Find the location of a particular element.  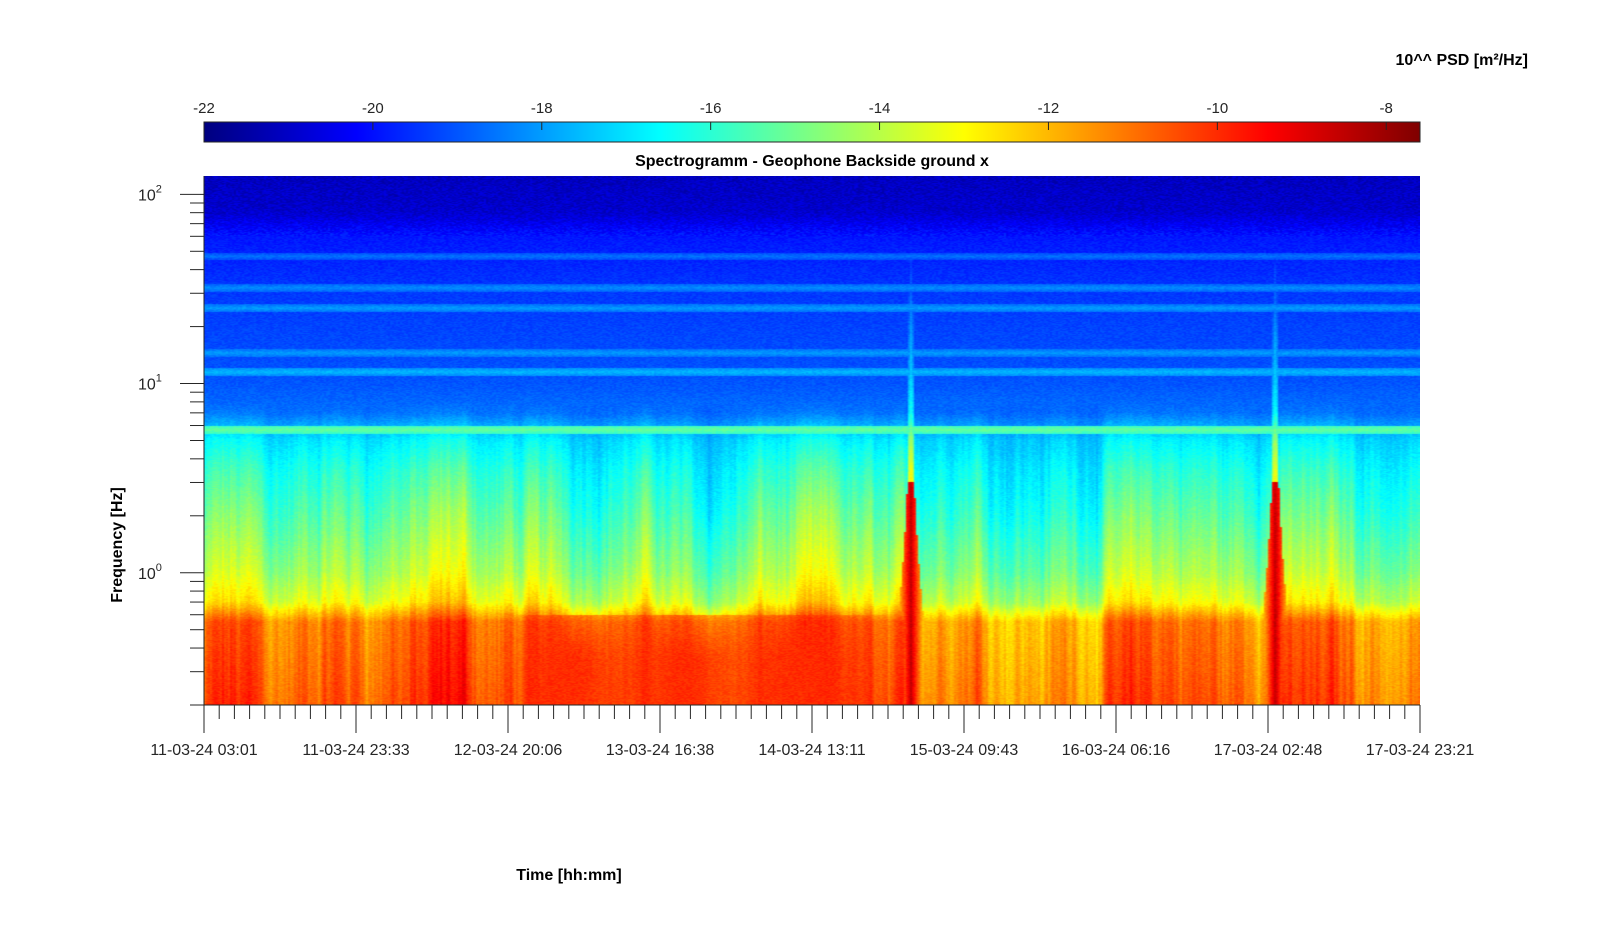

x-axis-label: Time [hh:mm] is located at coordinates (568, 875).